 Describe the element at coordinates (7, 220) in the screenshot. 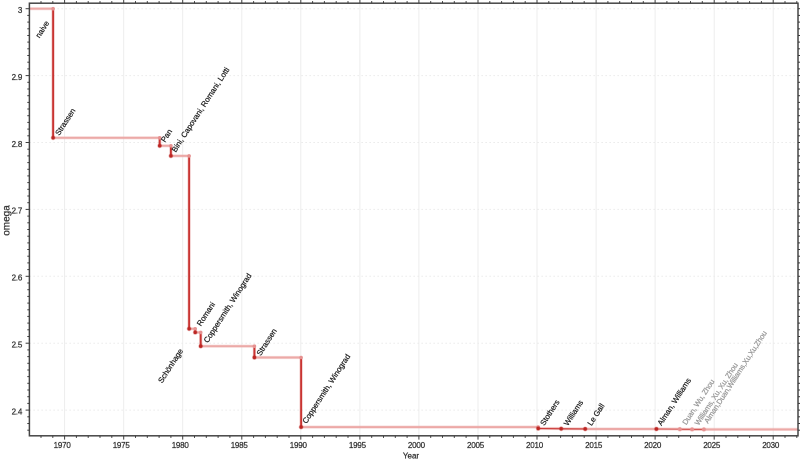

I see `svg-text: omega` at that location.